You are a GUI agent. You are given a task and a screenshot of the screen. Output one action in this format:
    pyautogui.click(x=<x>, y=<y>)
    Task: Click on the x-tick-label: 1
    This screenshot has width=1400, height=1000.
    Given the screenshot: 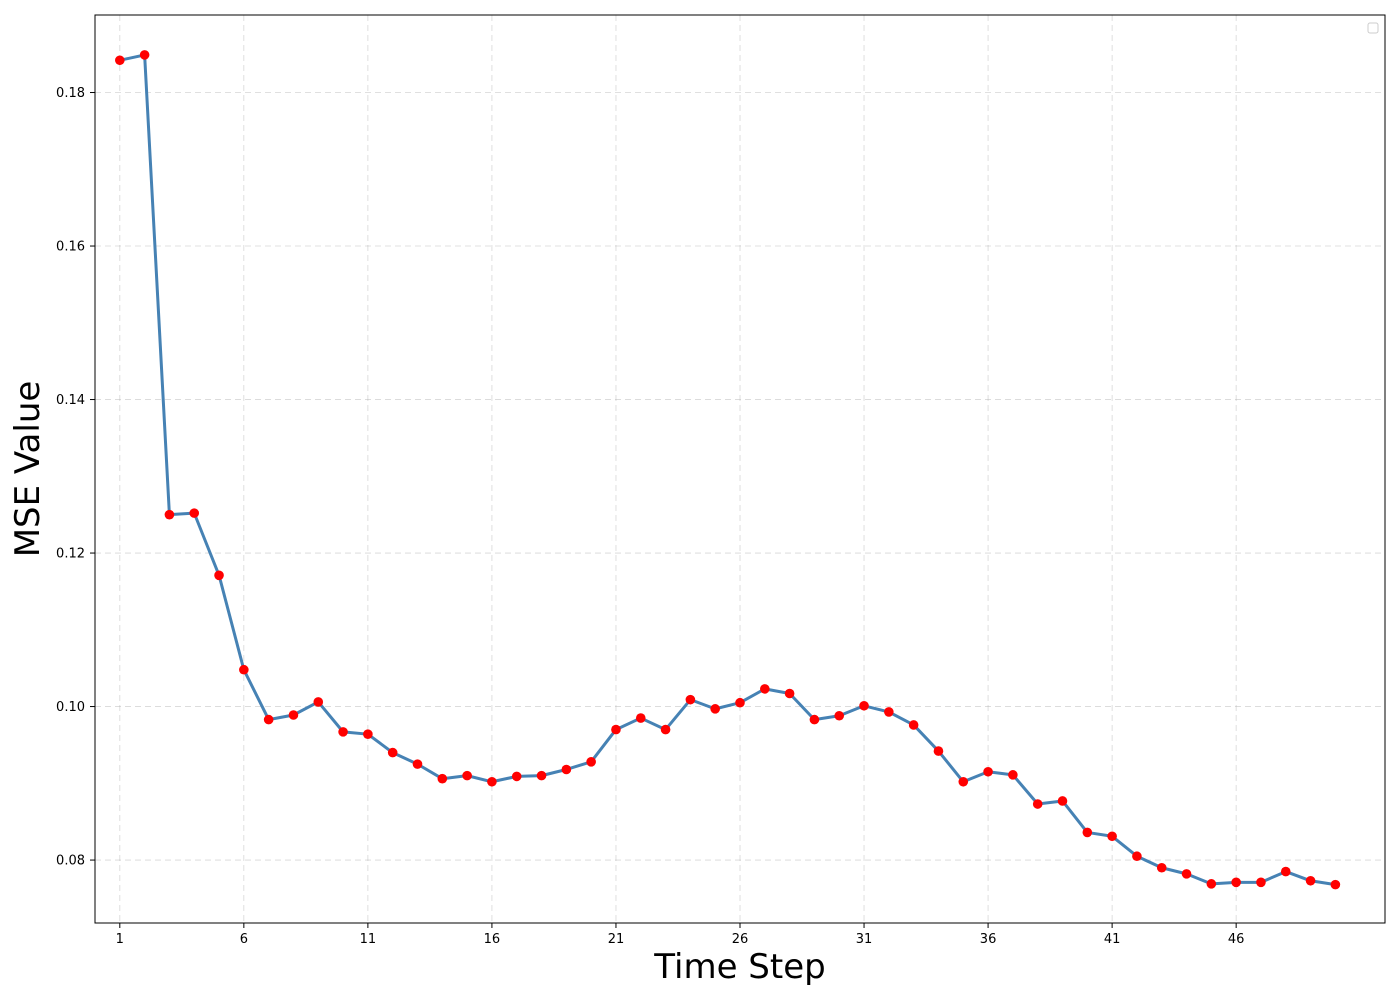 What is the action you would take?
    pyautogui.click(x=120, y=939)
    